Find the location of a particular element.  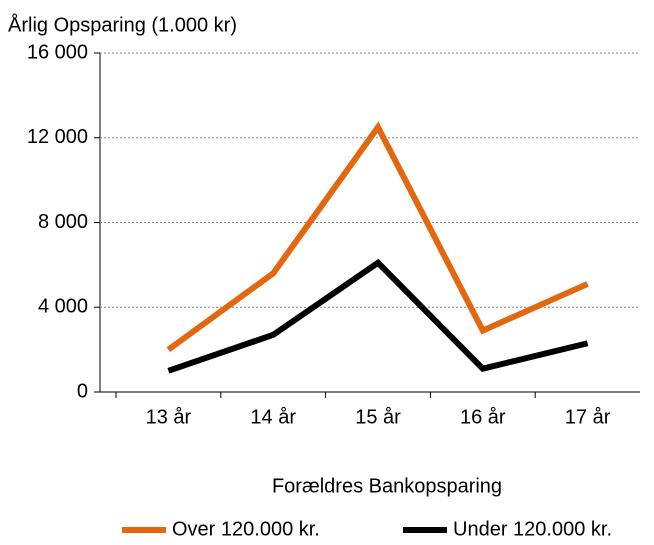

series-line is located at coordinates (378, 316).